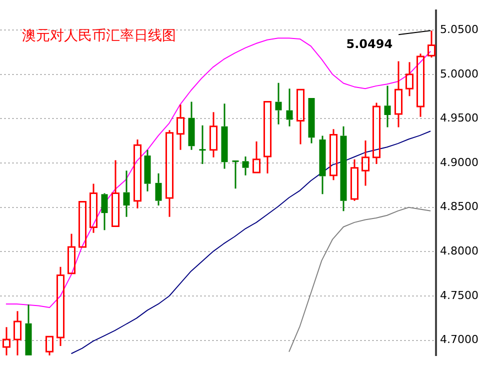 This screenshot has width=486, height=366. What do you see at coordinates (459, 29) in the screenshot?
I see `y-tick-label: 5.0500` at bounding box center [459, 29].